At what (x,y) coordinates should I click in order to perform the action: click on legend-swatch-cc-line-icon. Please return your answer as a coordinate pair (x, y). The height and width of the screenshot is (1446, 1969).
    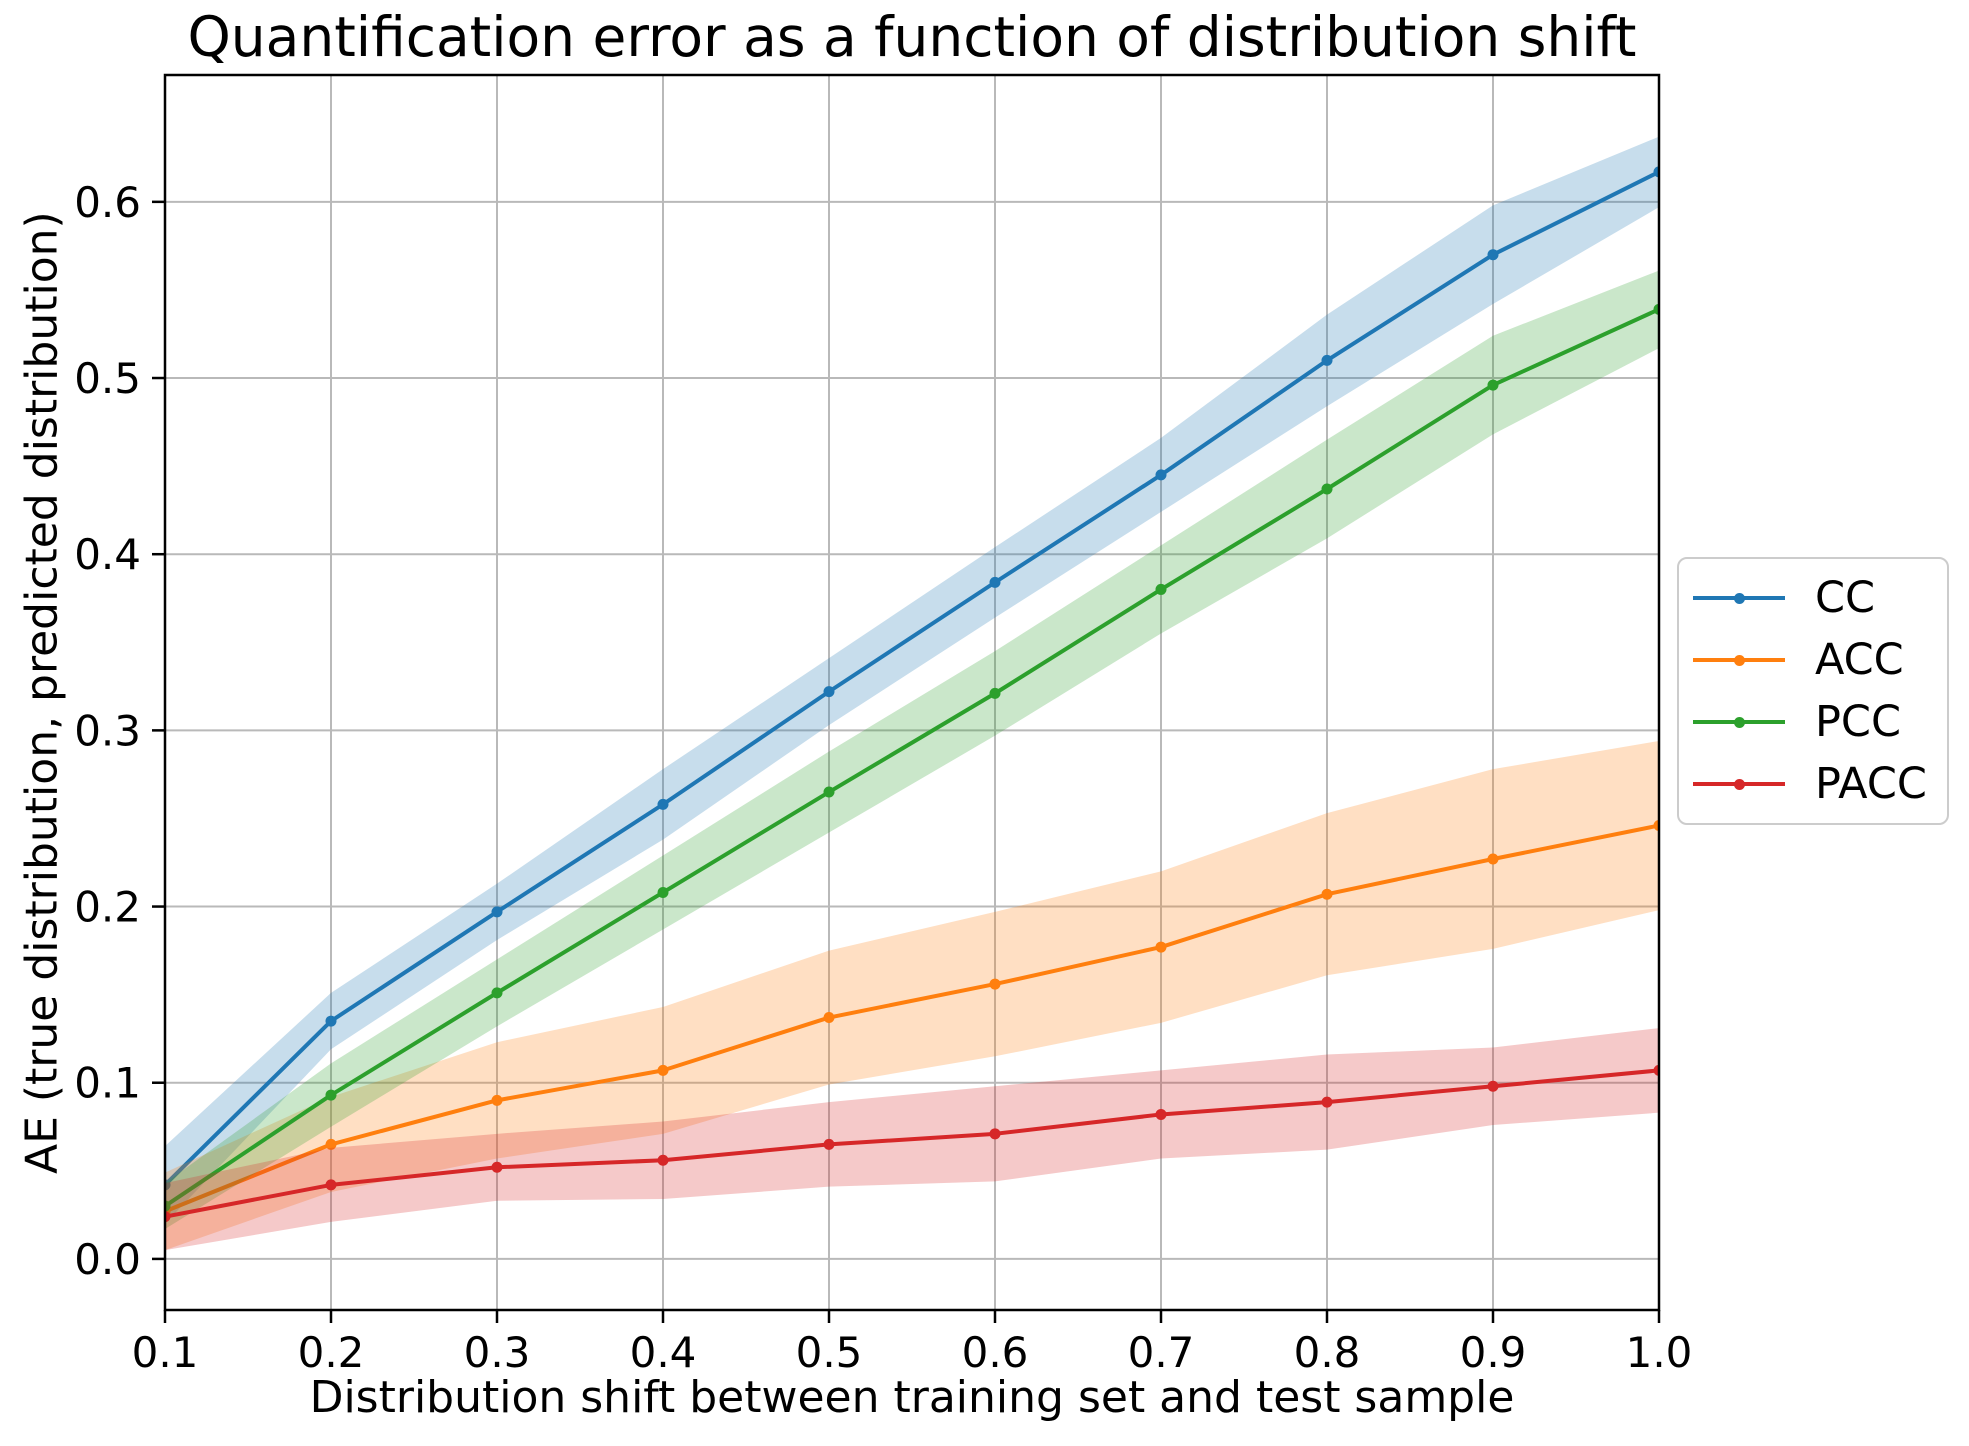
    Looking at the image, I should click on (1739, 598).